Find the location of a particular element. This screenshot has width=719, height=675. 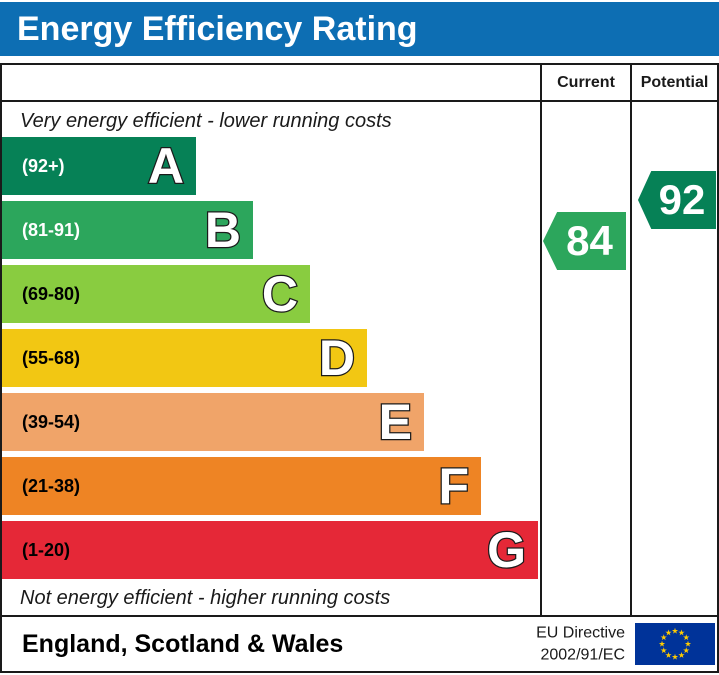

band-row: (69-80) C is located at coordinates (156, 294).